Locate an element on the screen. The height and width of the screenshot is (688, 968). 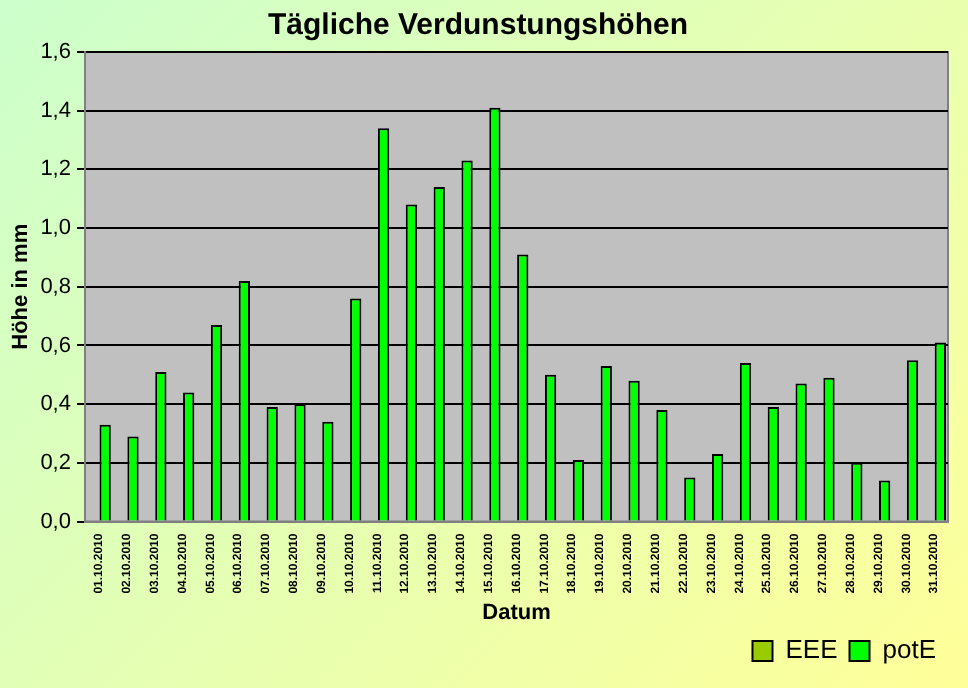
y-tick-label: 1,6 is located at coordinates (55, 52).